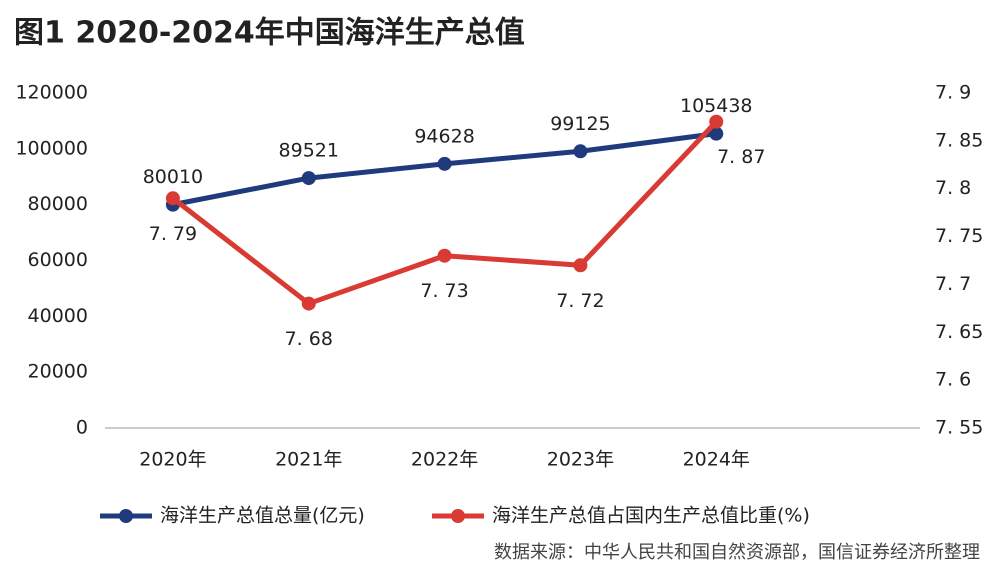 Image resolution: width=1000 pixels, height=579 pixels. Describe the element at coordinates (172, 460) in the screenshot. I see `x-tick-label: 2020年` at that location.